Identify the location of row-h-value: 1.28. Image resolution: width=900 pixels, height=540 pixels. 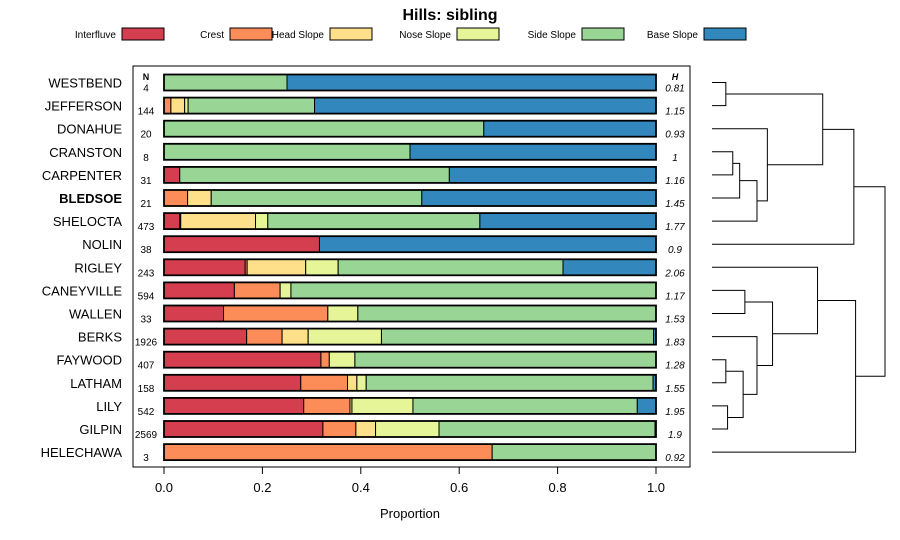
(675, 366).